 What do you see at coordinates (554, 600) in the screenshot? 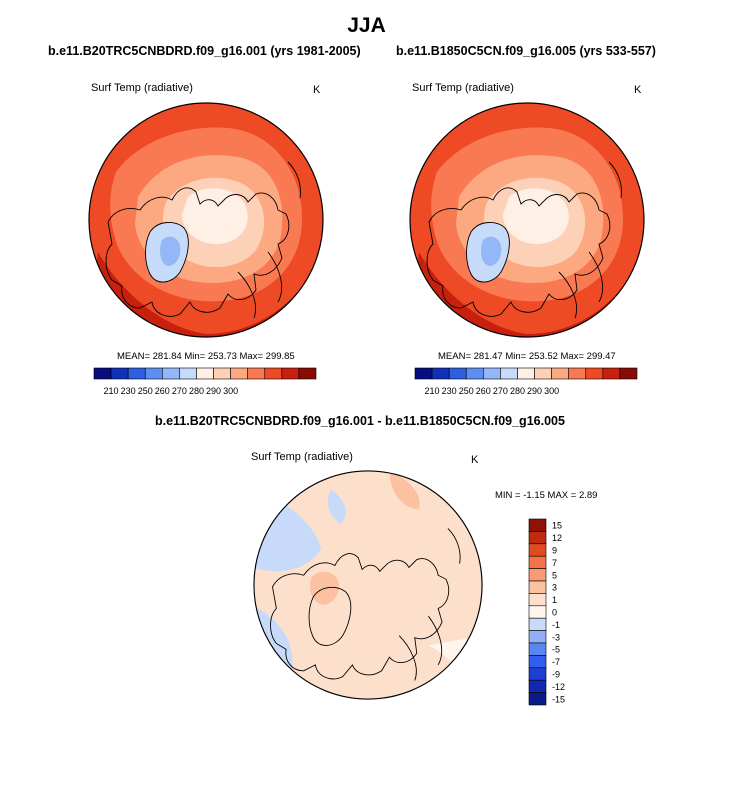
I see `colorbar-tick-label: 1` at bounding box center [554, 600].